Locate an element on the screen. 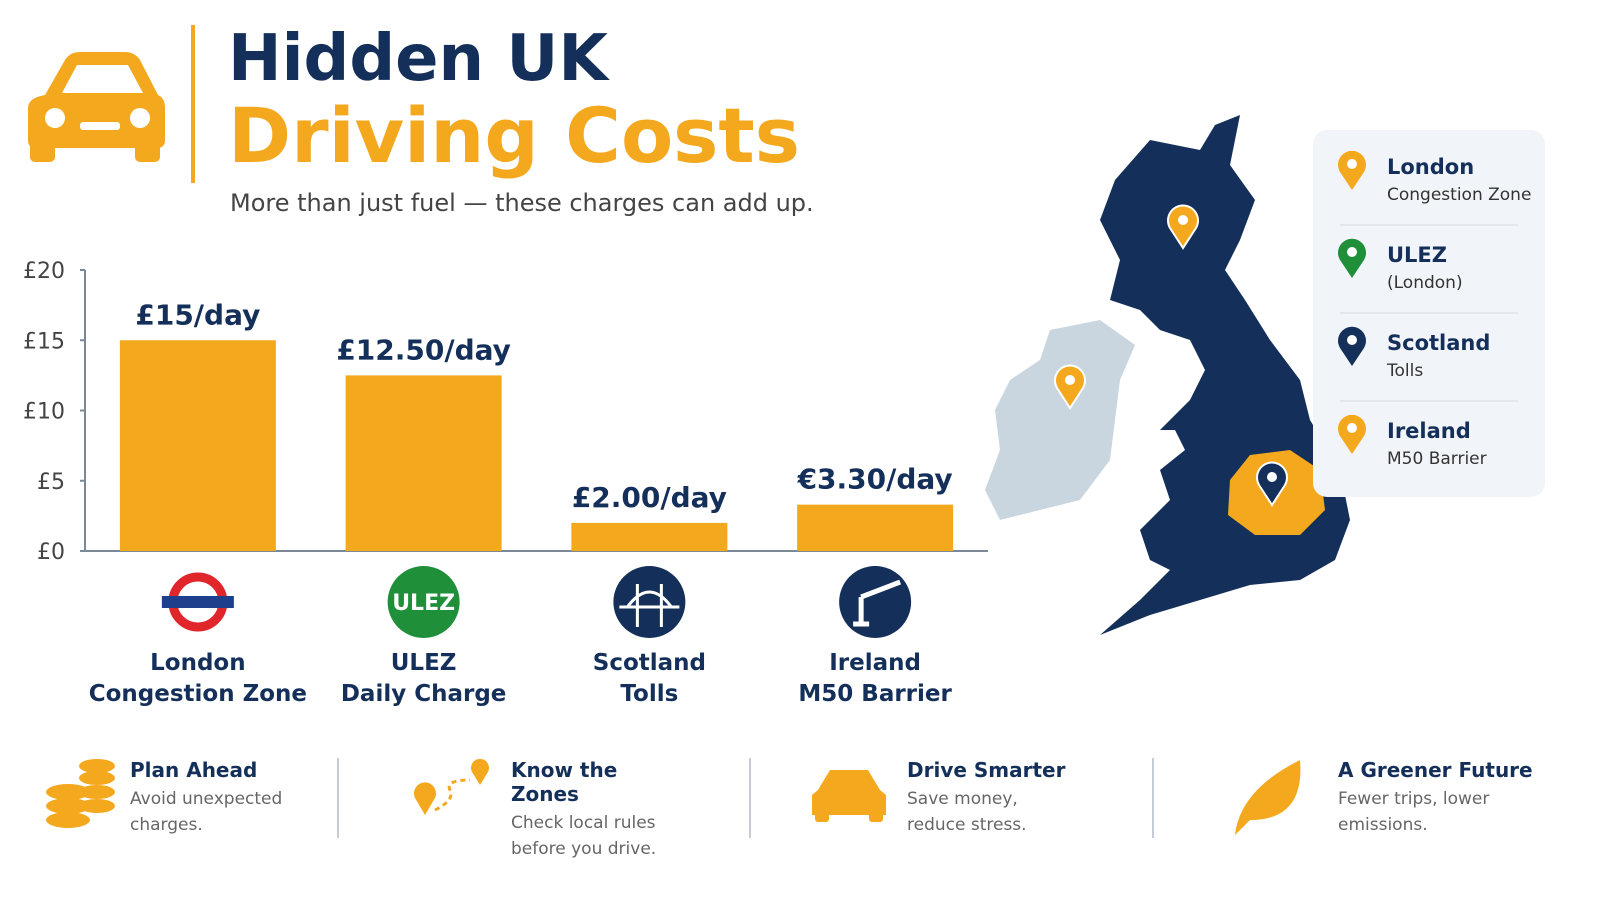  x-tick-label: ULEZ Daily Charge is located at coordinates (424, 678).